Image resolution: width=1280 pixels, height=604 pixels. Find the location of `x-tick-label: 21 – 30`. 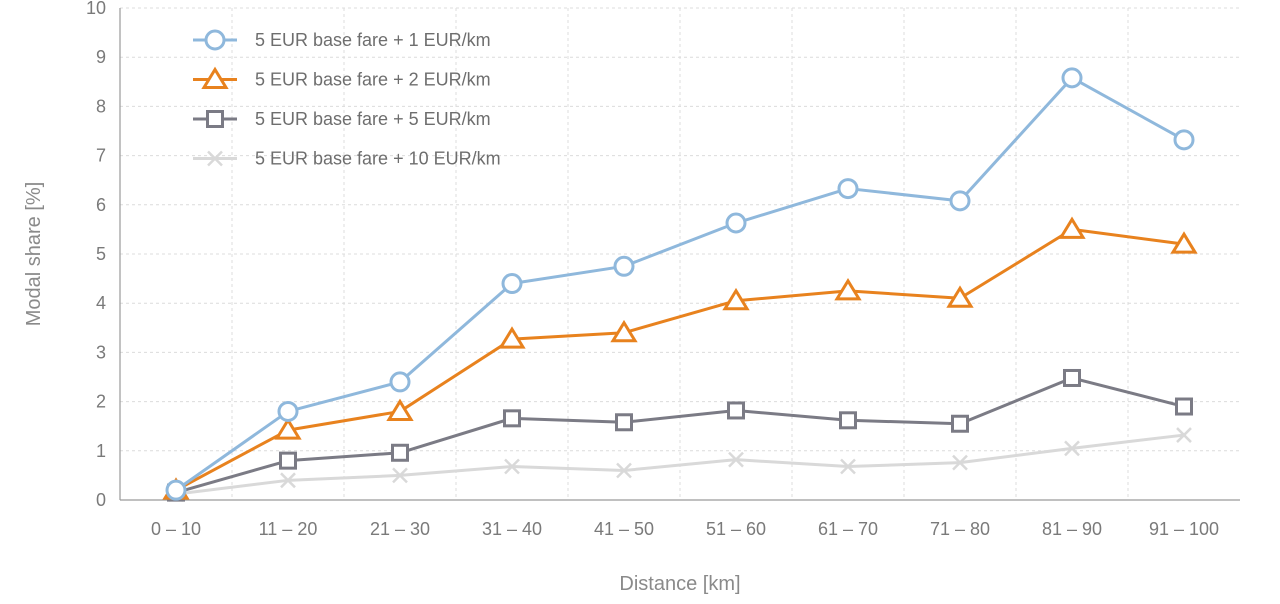

x-tick-label: 21 – 30 is located at coordinates (400, 529).